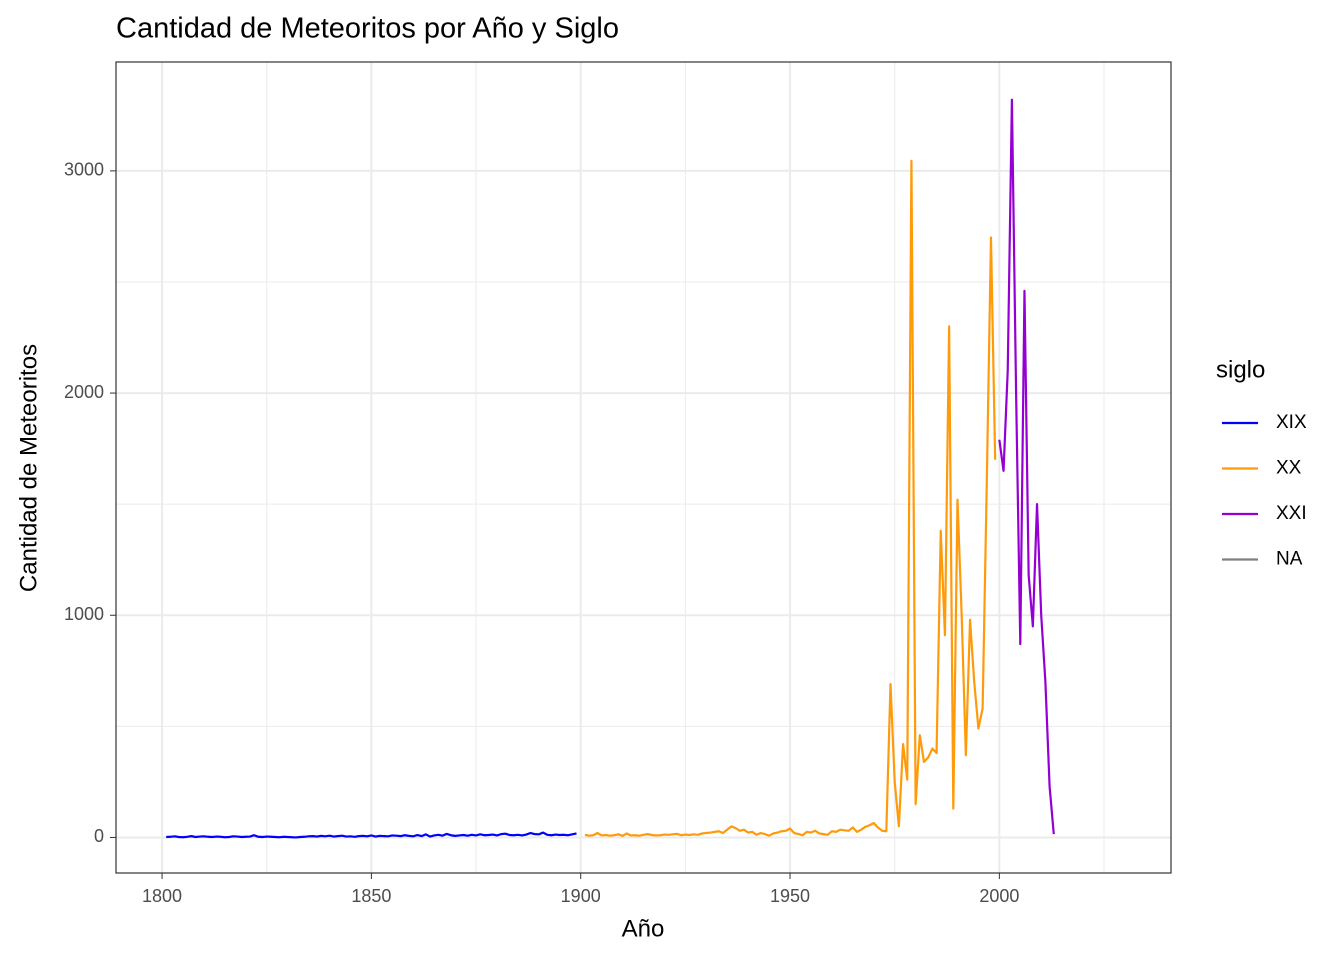 This screenshot has width=1344, height=960. I want to click on x-axis-label: Año, so click(643, 928).